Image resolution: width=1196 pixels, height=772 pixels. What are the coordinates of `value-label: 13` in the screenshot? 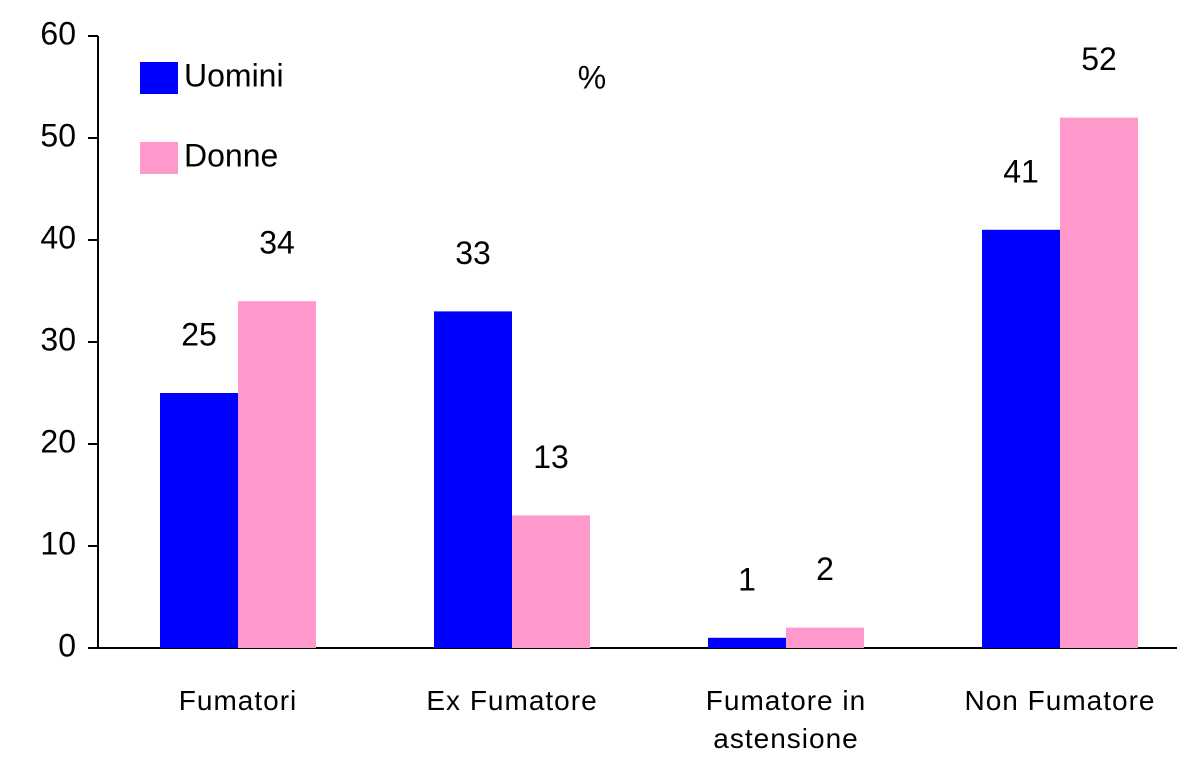 It's located at (551, 457).